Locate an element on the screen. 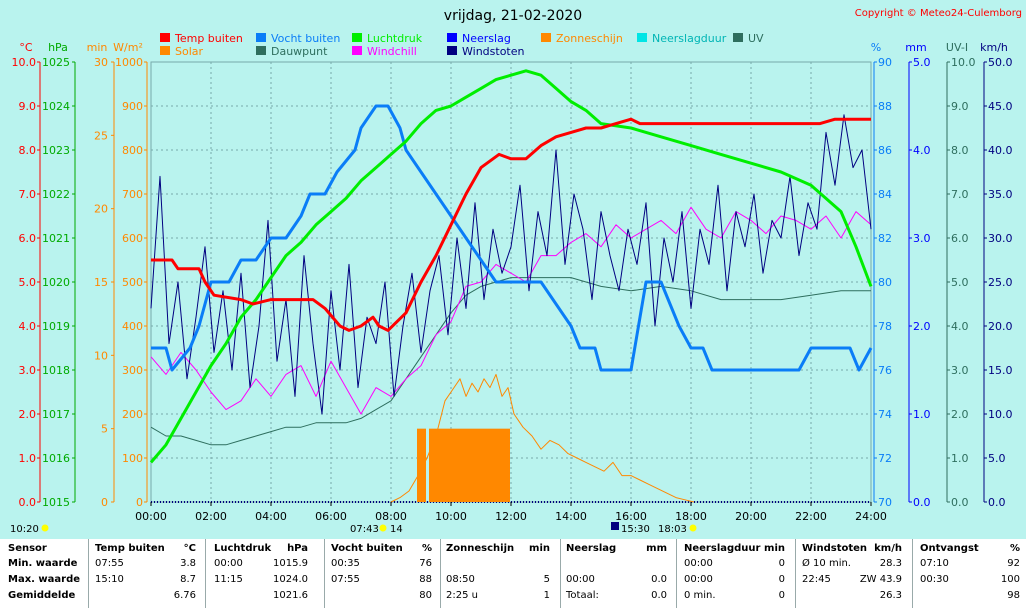 The height and width of the screenshot is (608, 1026). table-row-cell: 2:25 u is located at coordinates (462, 595).